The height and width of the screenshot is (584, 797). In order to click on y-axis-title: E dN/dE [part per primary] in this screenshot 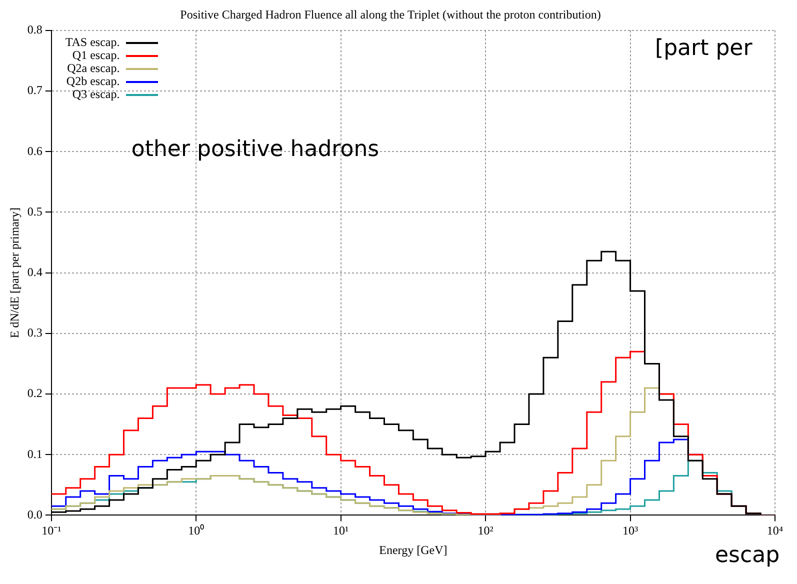, I will do `click(14, 272)`.